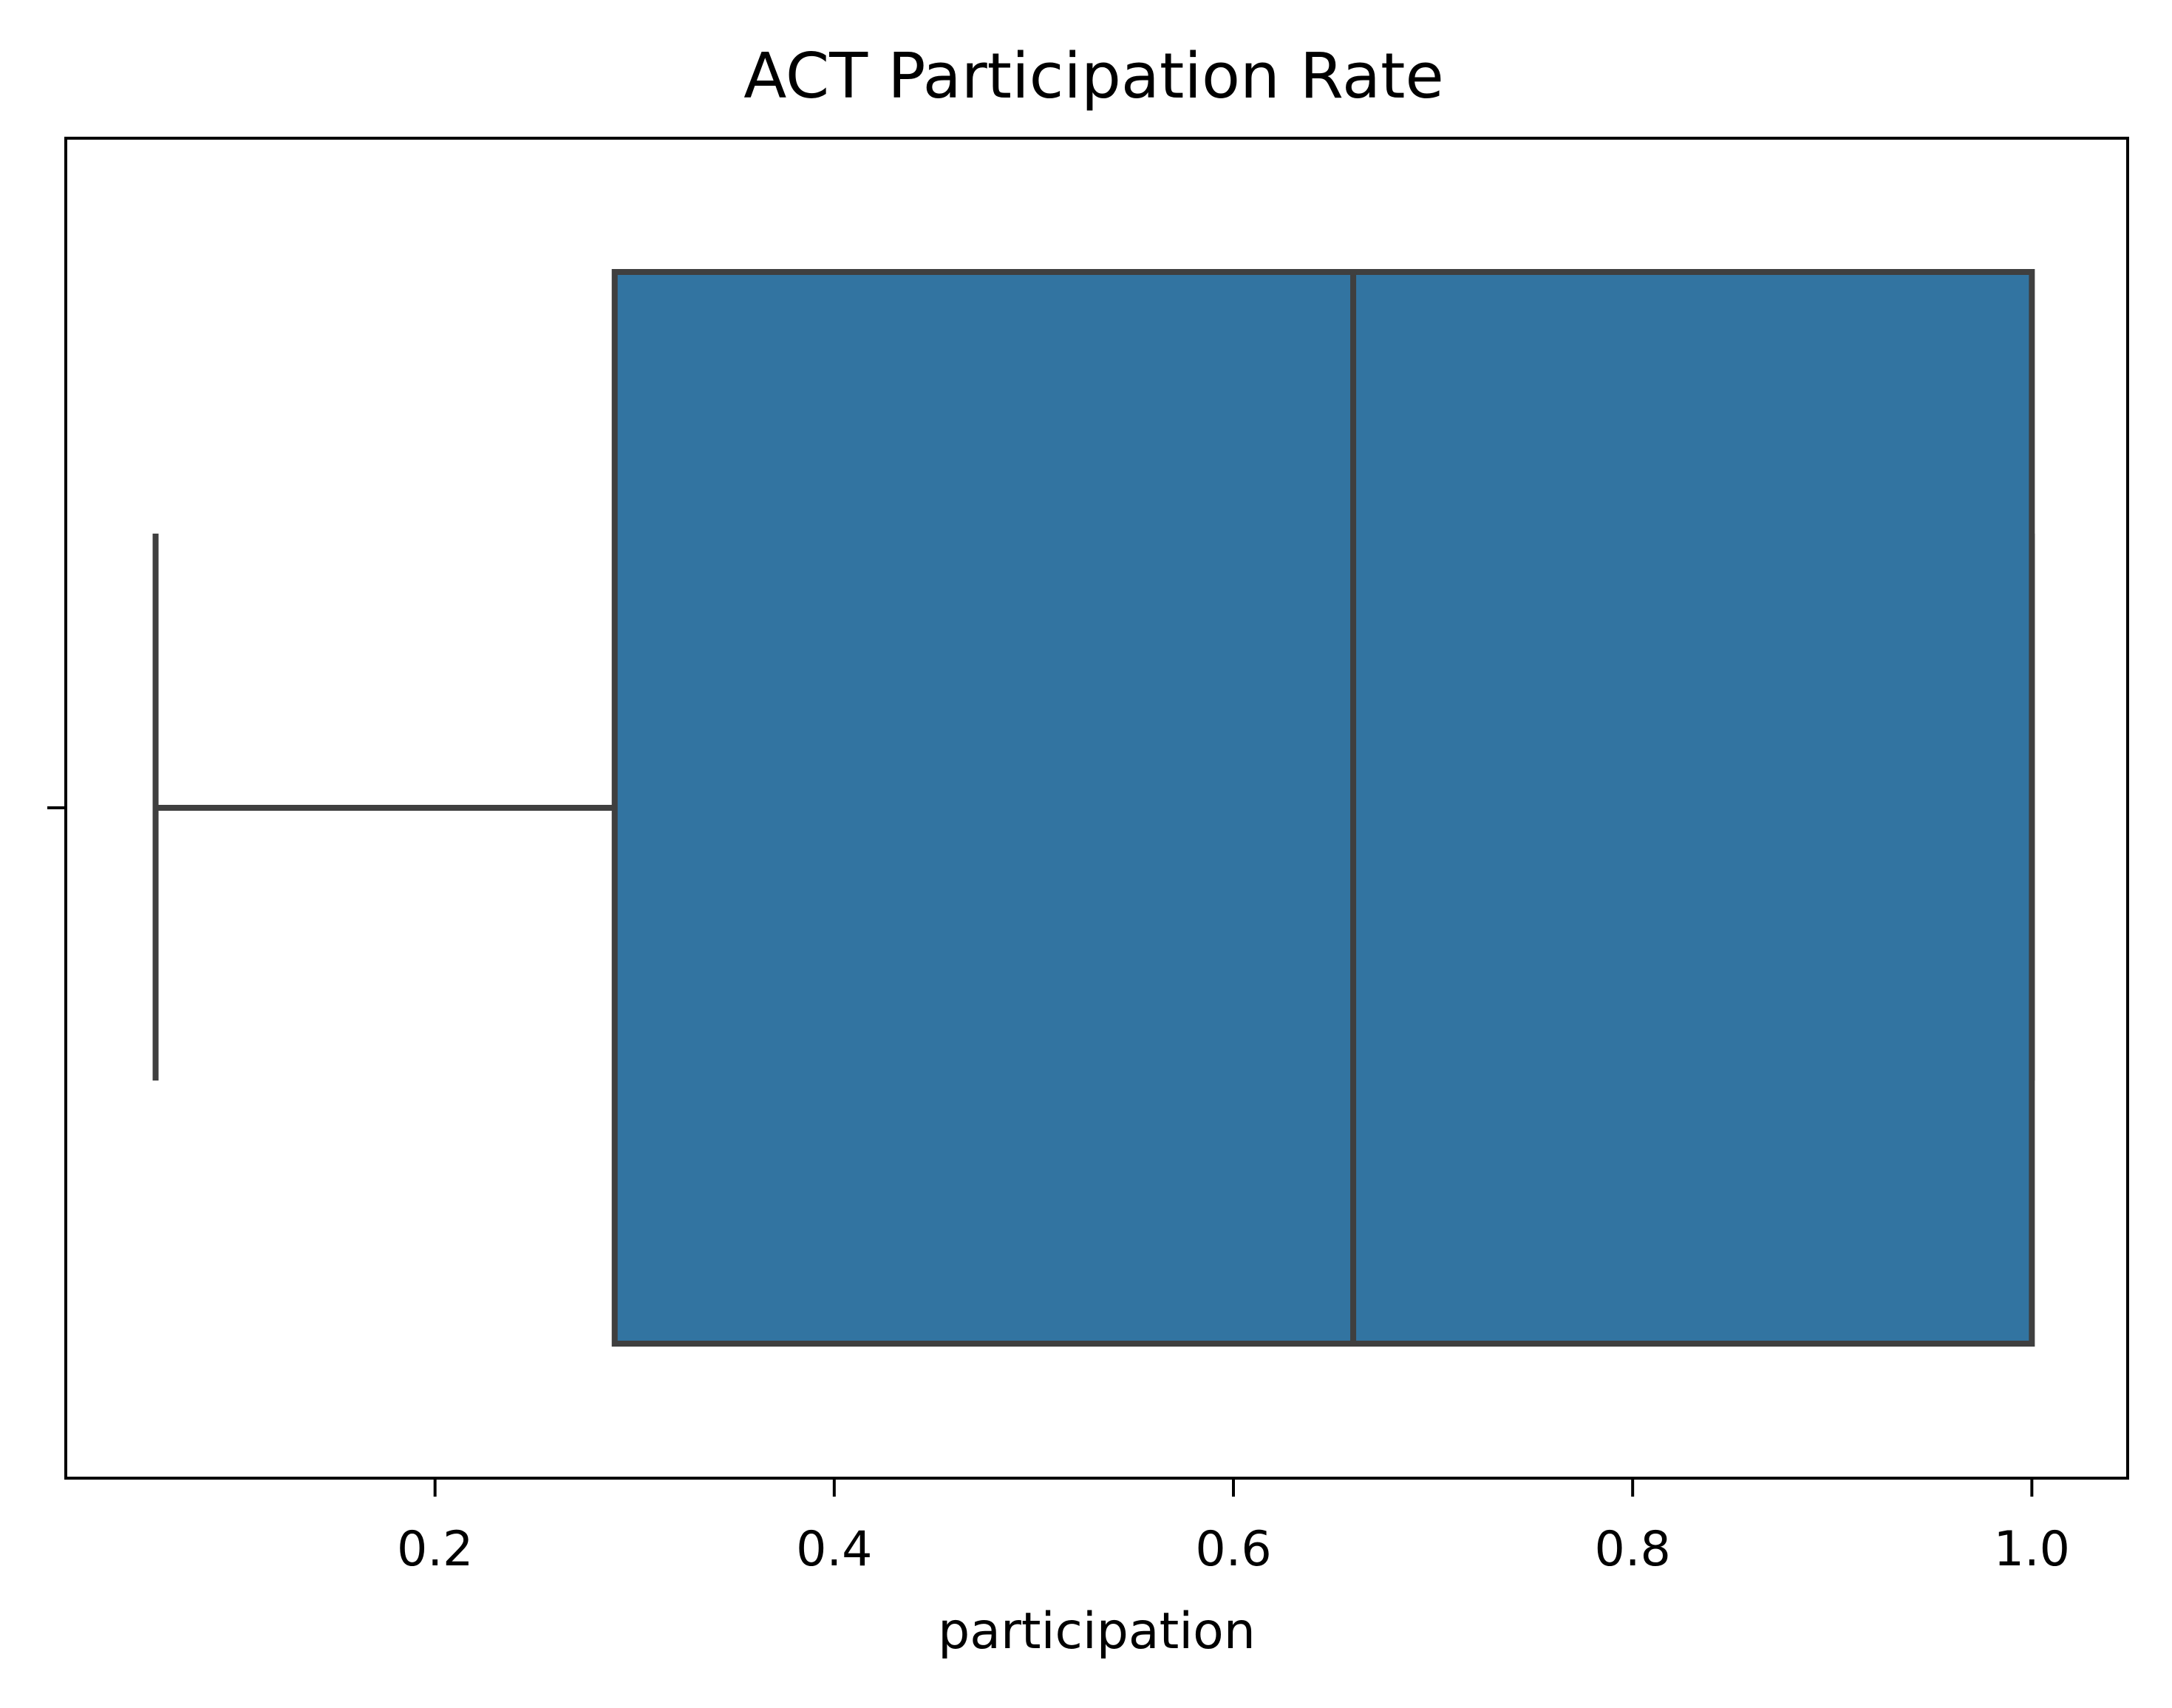 The image size is (2172, 1708). Describe the element at coordinates (1097, 1631) in the screenshot. I see `x-axis-label: participation` at that location.